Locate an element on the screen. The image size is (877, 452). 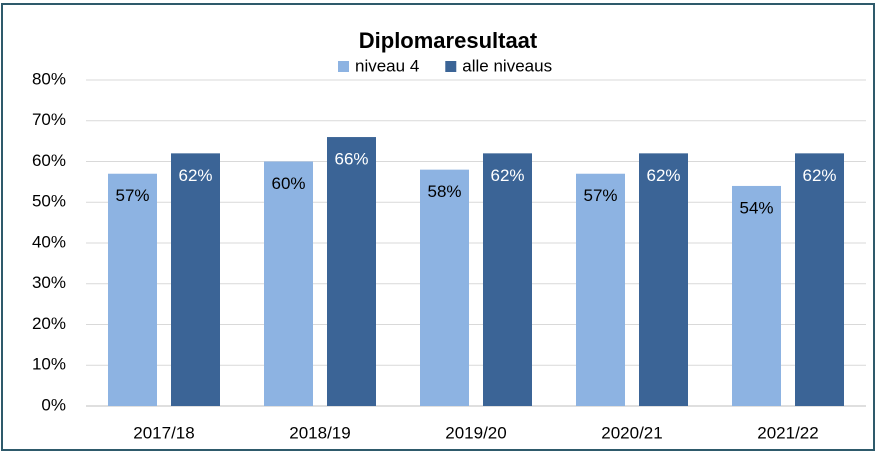
y-tick-label: 40% is located at coordinates (49, 241).